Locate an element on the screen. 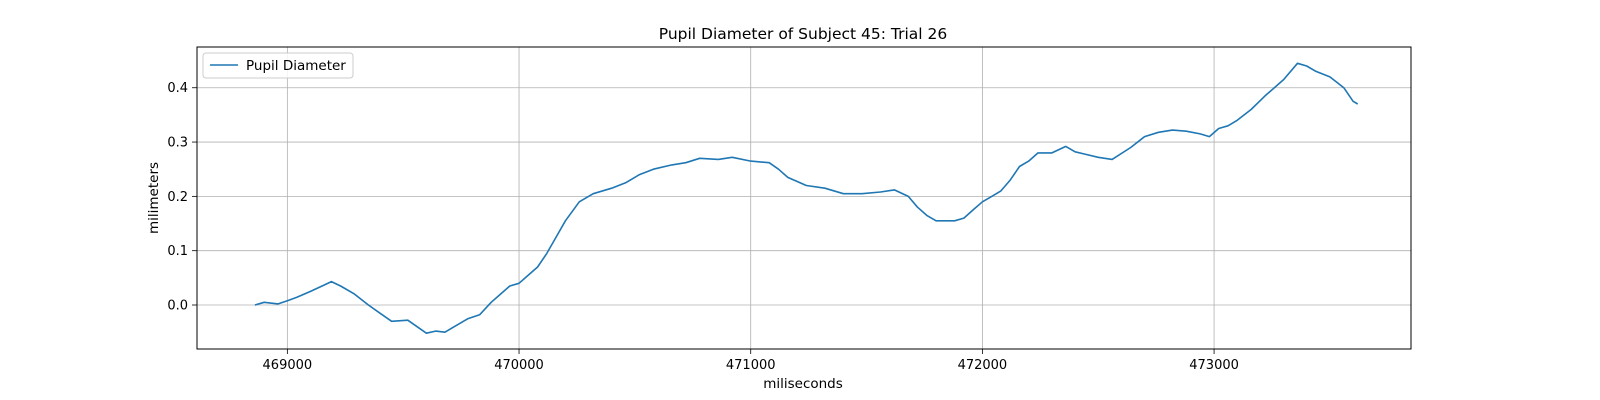  y-tick-label: 0.3 is located at coordinates (177, 143).